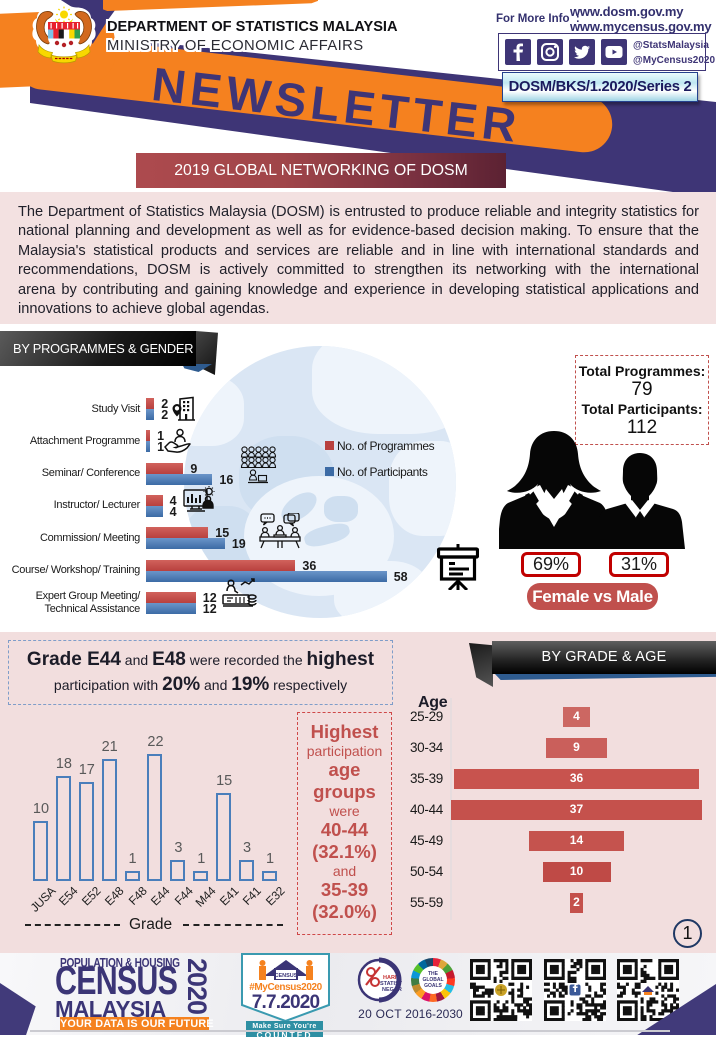 The height and width of the screenshot is (1040, 716). What do you see at coordinates (392, 990) in the screenshot?
I see `svg-text: NEGARA` at bounding box center [392, 990].